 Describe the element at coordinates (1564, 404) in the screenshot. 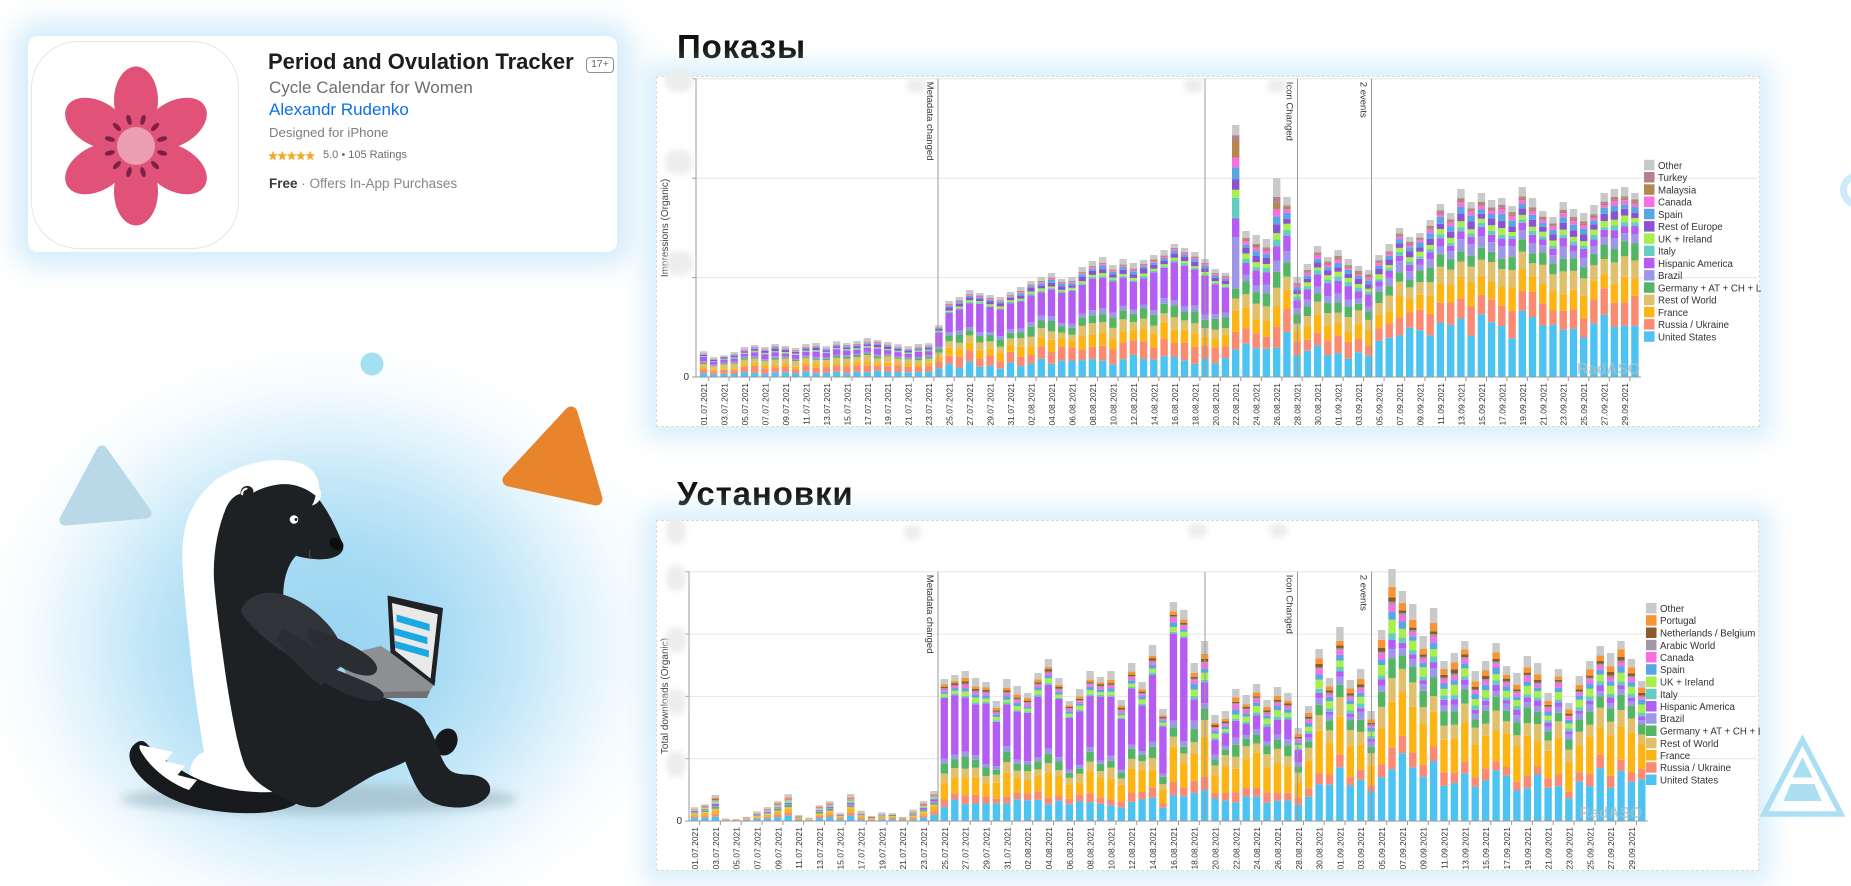

I see `svg-text: 23.09.2021` at that location.